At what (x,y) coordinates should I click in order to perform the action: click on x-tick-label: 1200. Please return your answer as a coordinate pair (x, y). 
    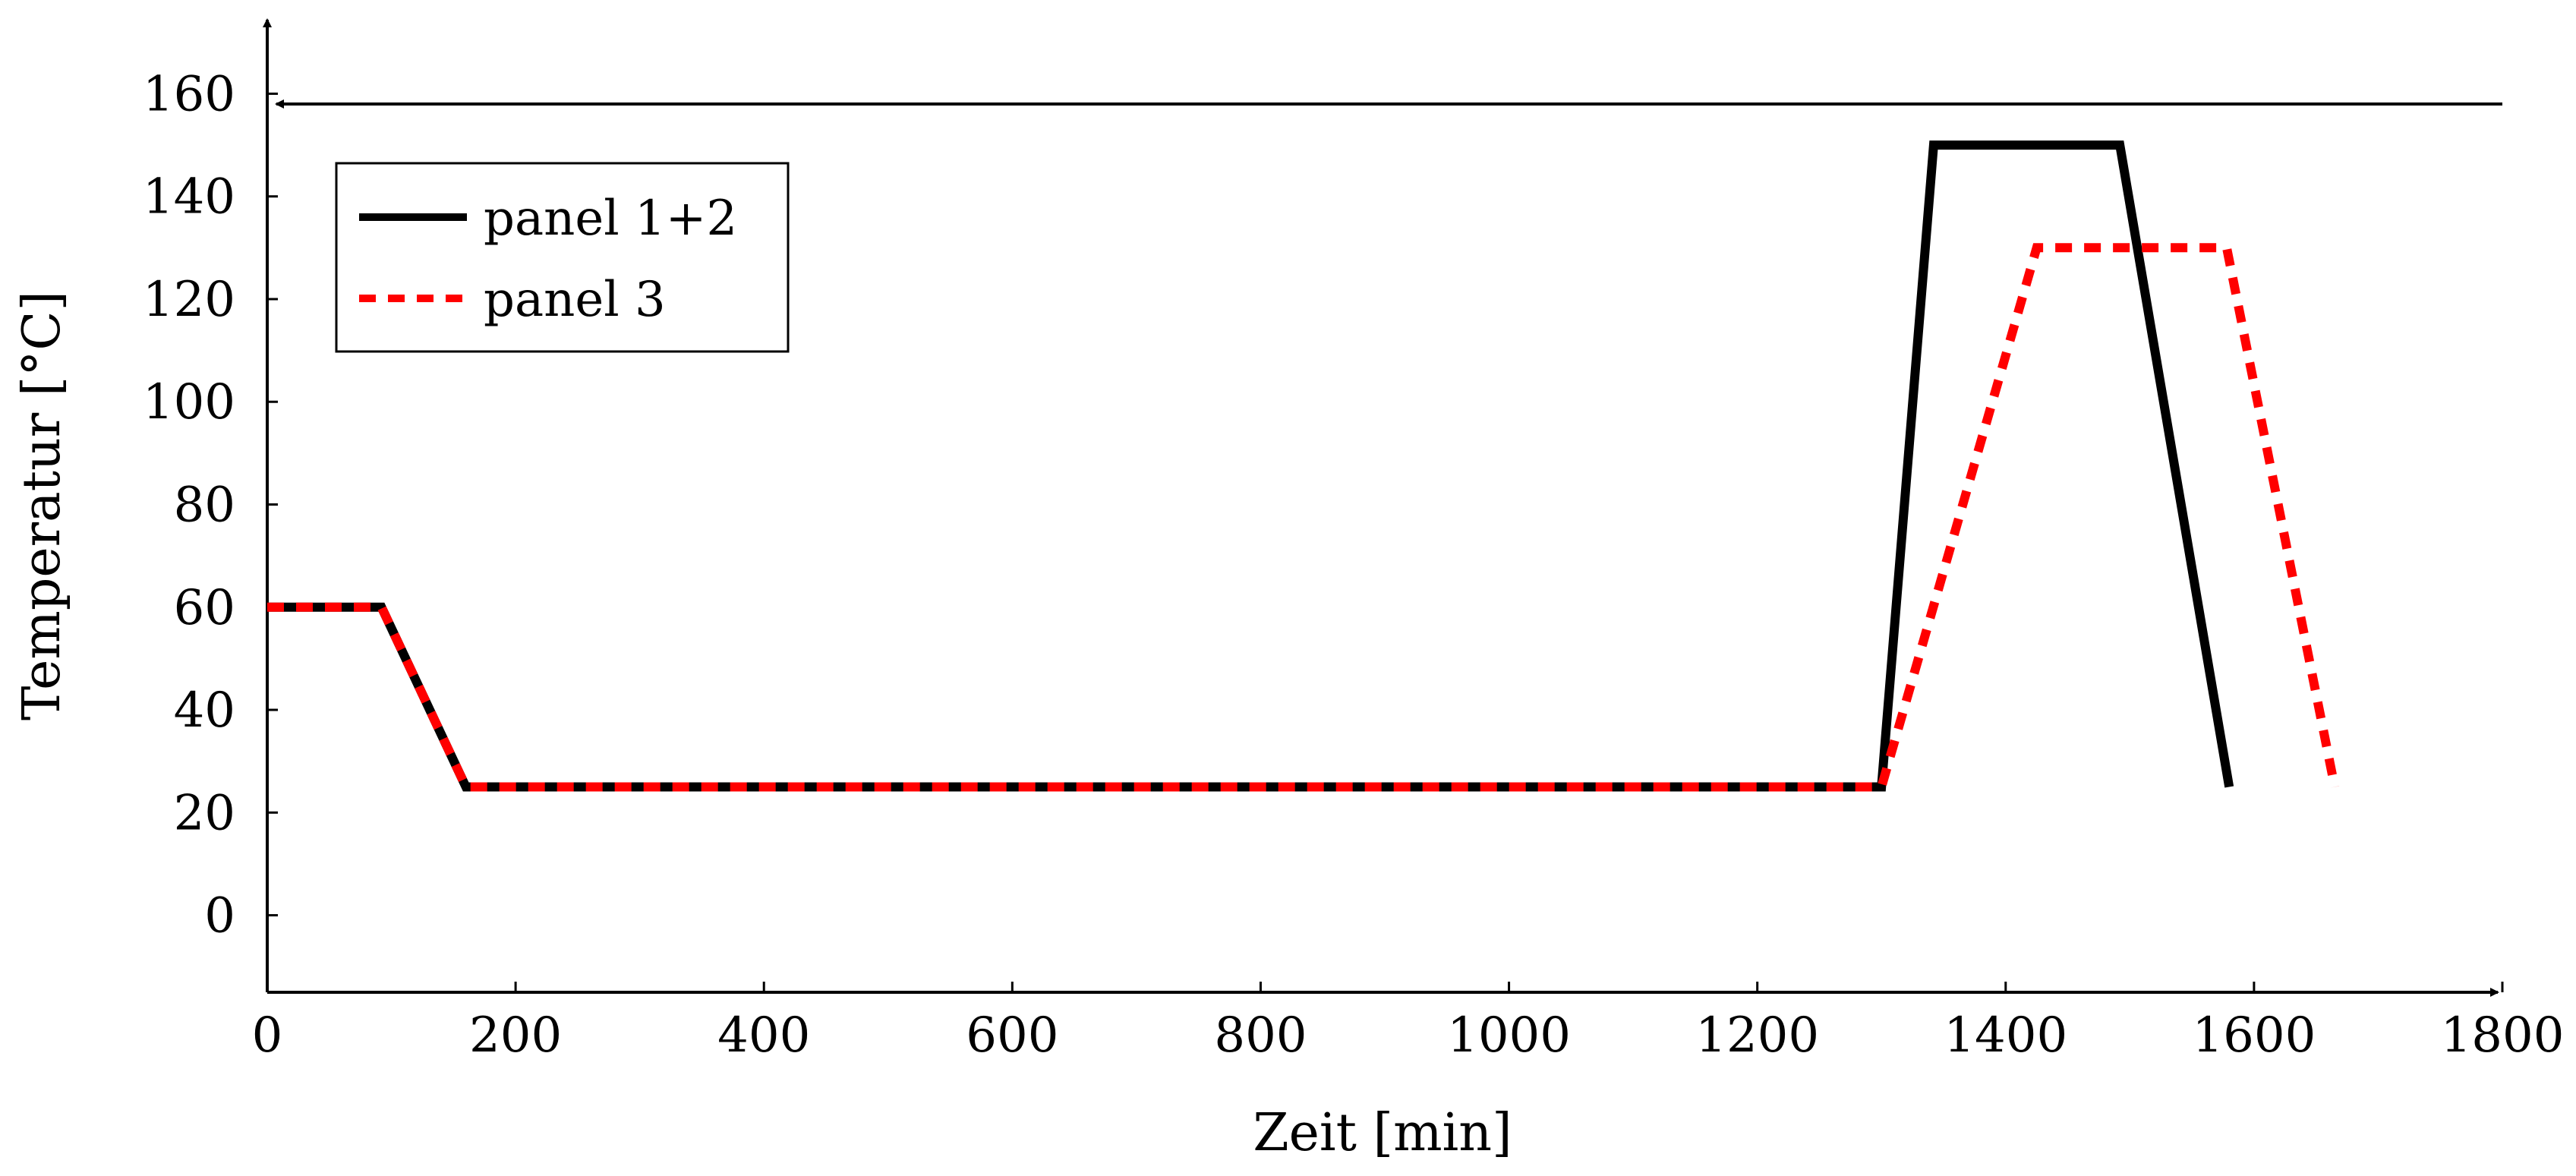
    Looking at the image, I should click on (1757, 1036).